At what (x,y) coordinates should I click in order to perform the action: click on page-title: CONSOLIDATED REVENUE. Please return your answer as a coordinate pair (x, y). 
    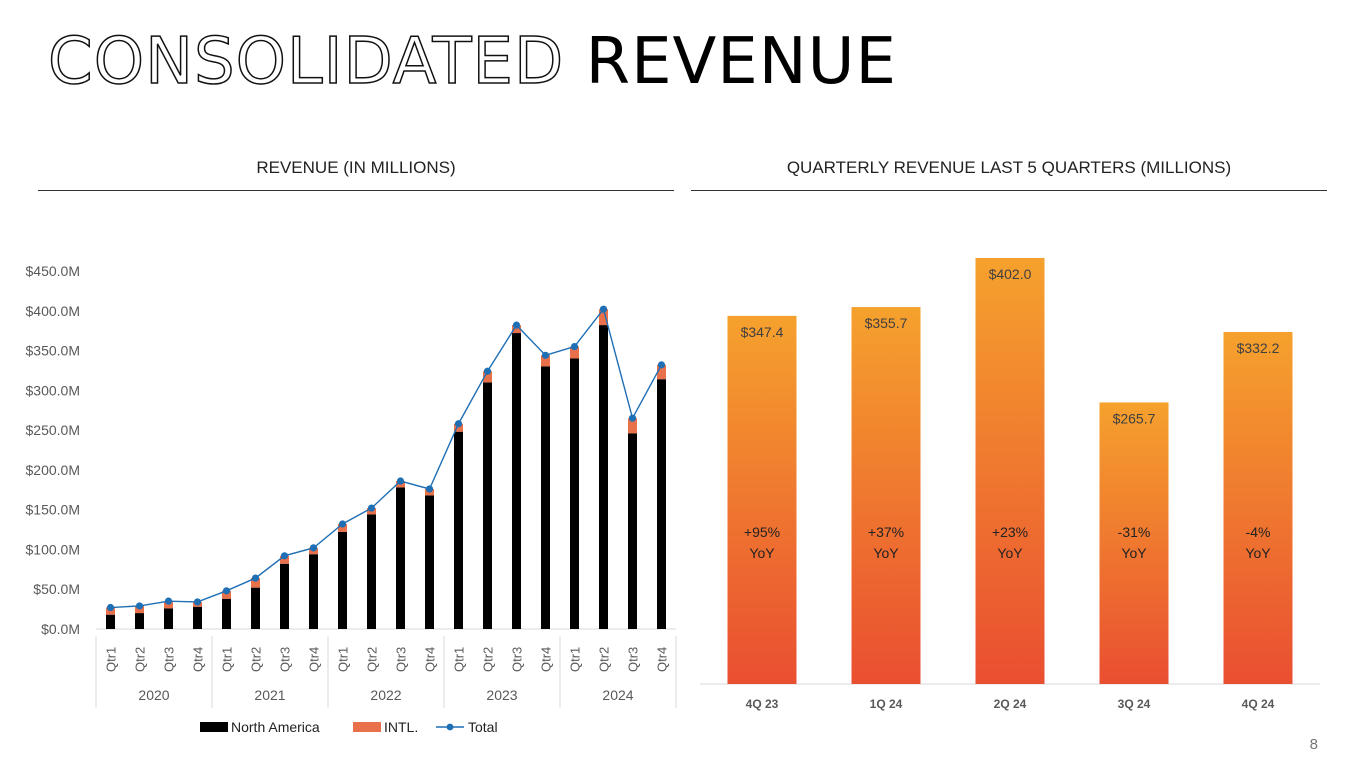
    Looking at the image, I should click on (472, 62).